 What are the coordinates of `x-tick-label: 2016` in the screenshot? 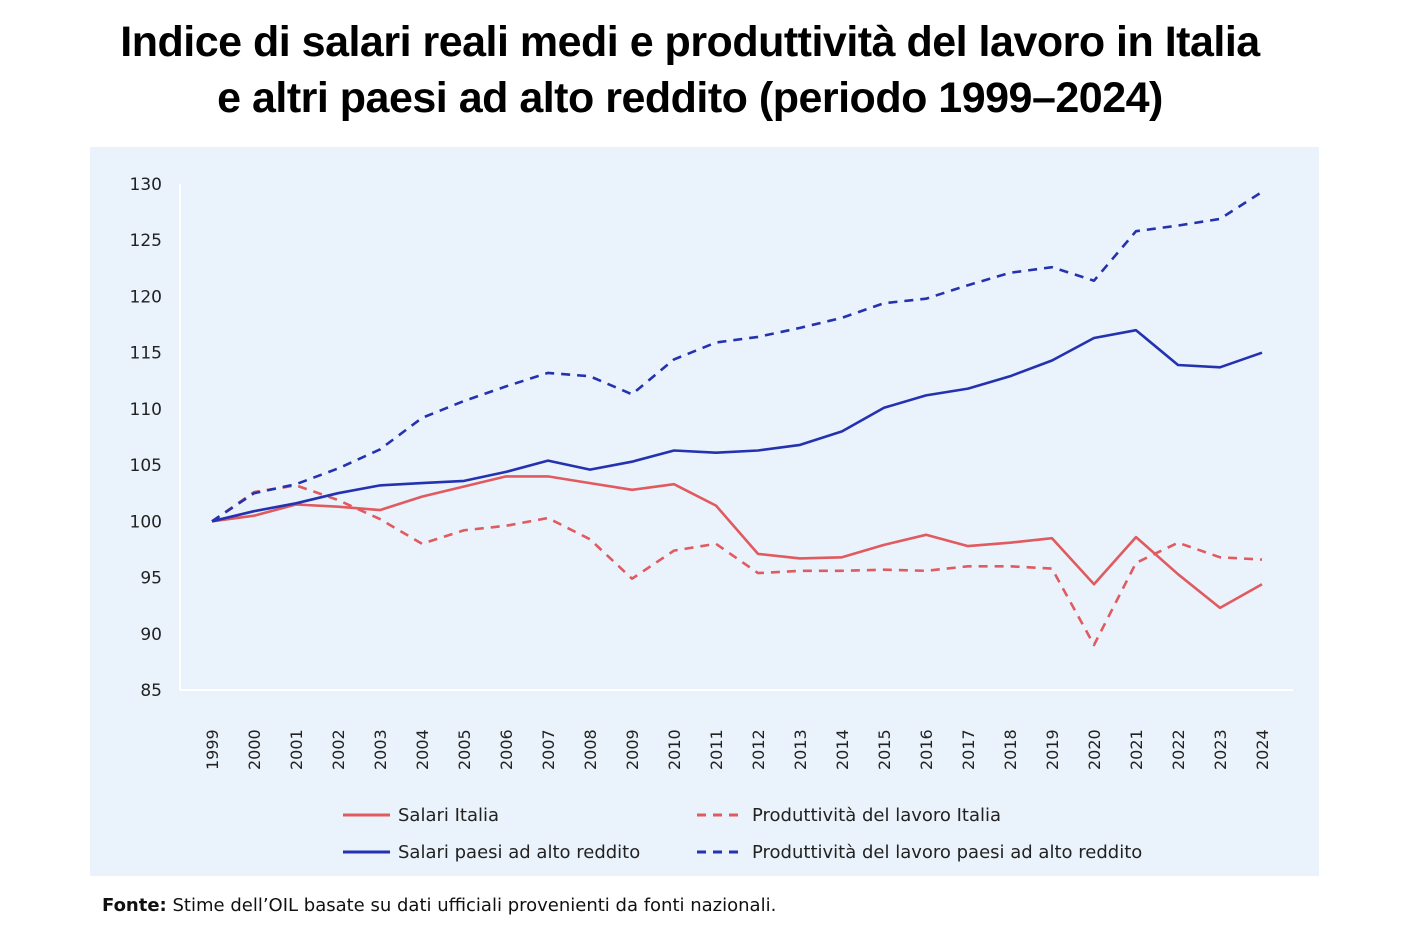 It's located at (926, 749).